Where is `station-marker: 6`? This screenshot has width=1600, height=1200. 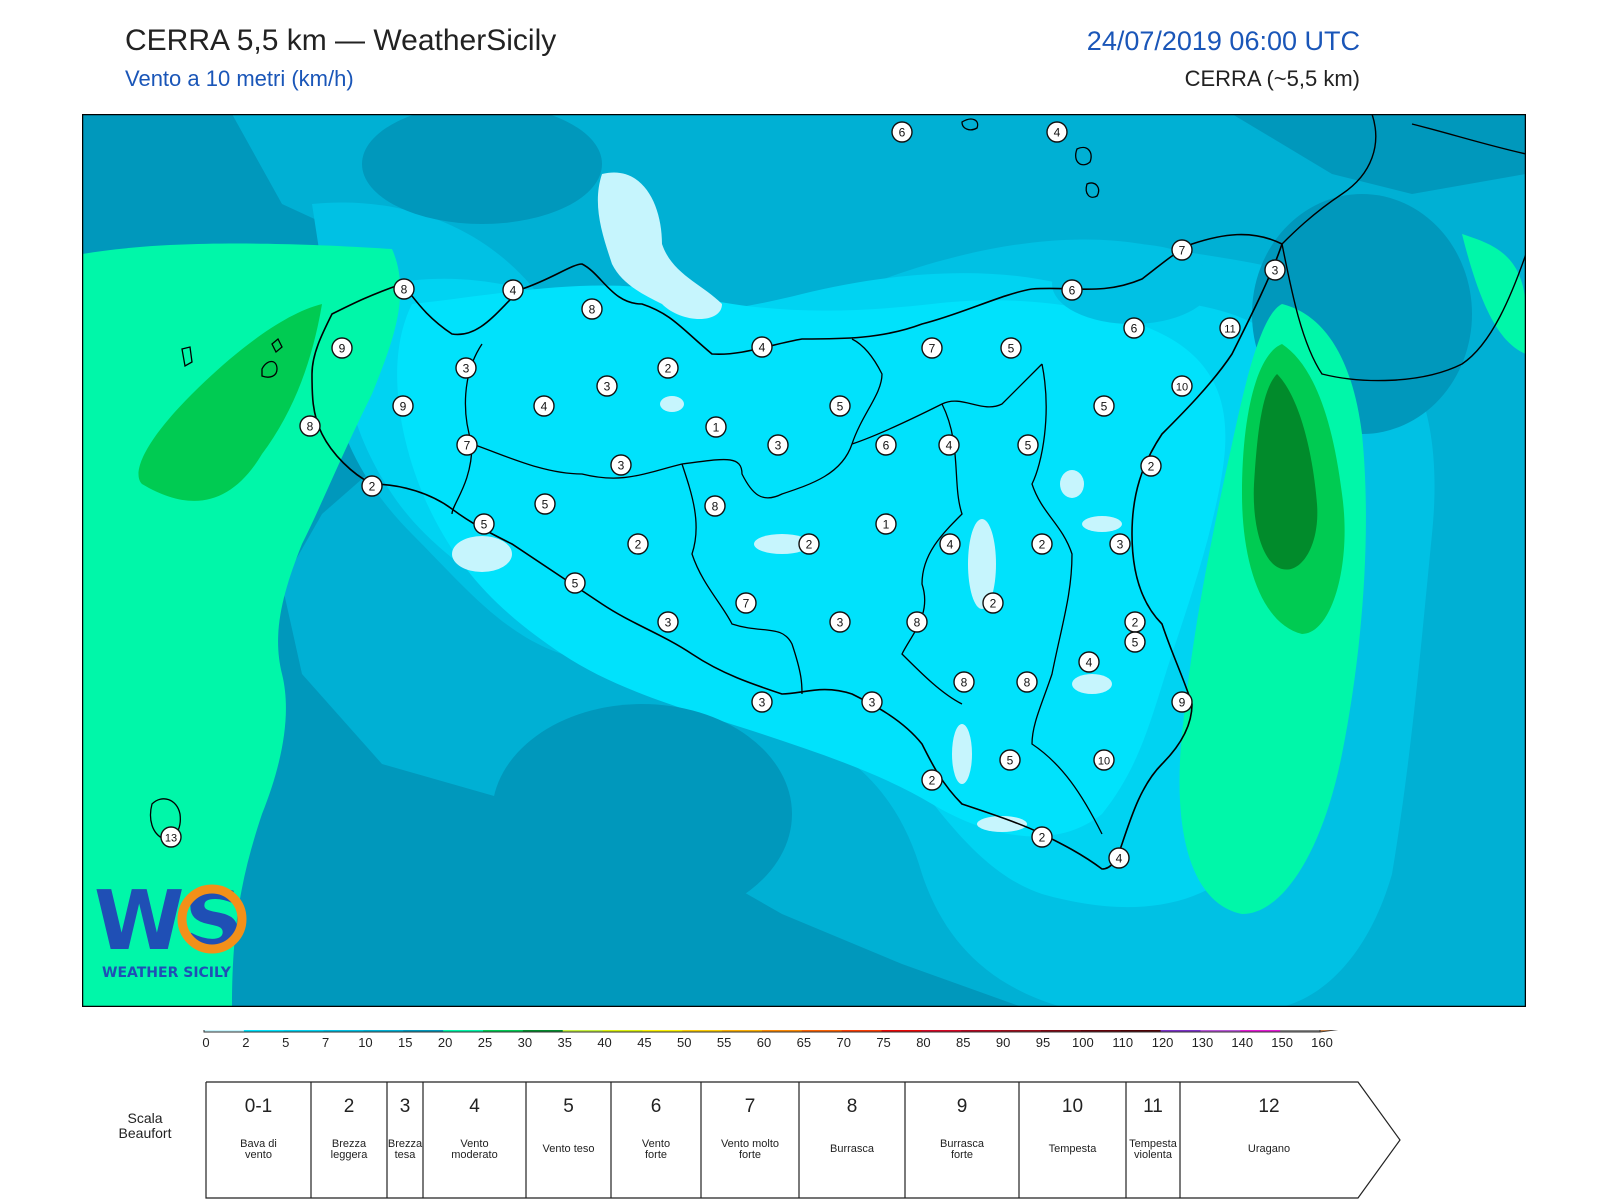
station-marker: 6 is located at coordinates (886, 445).